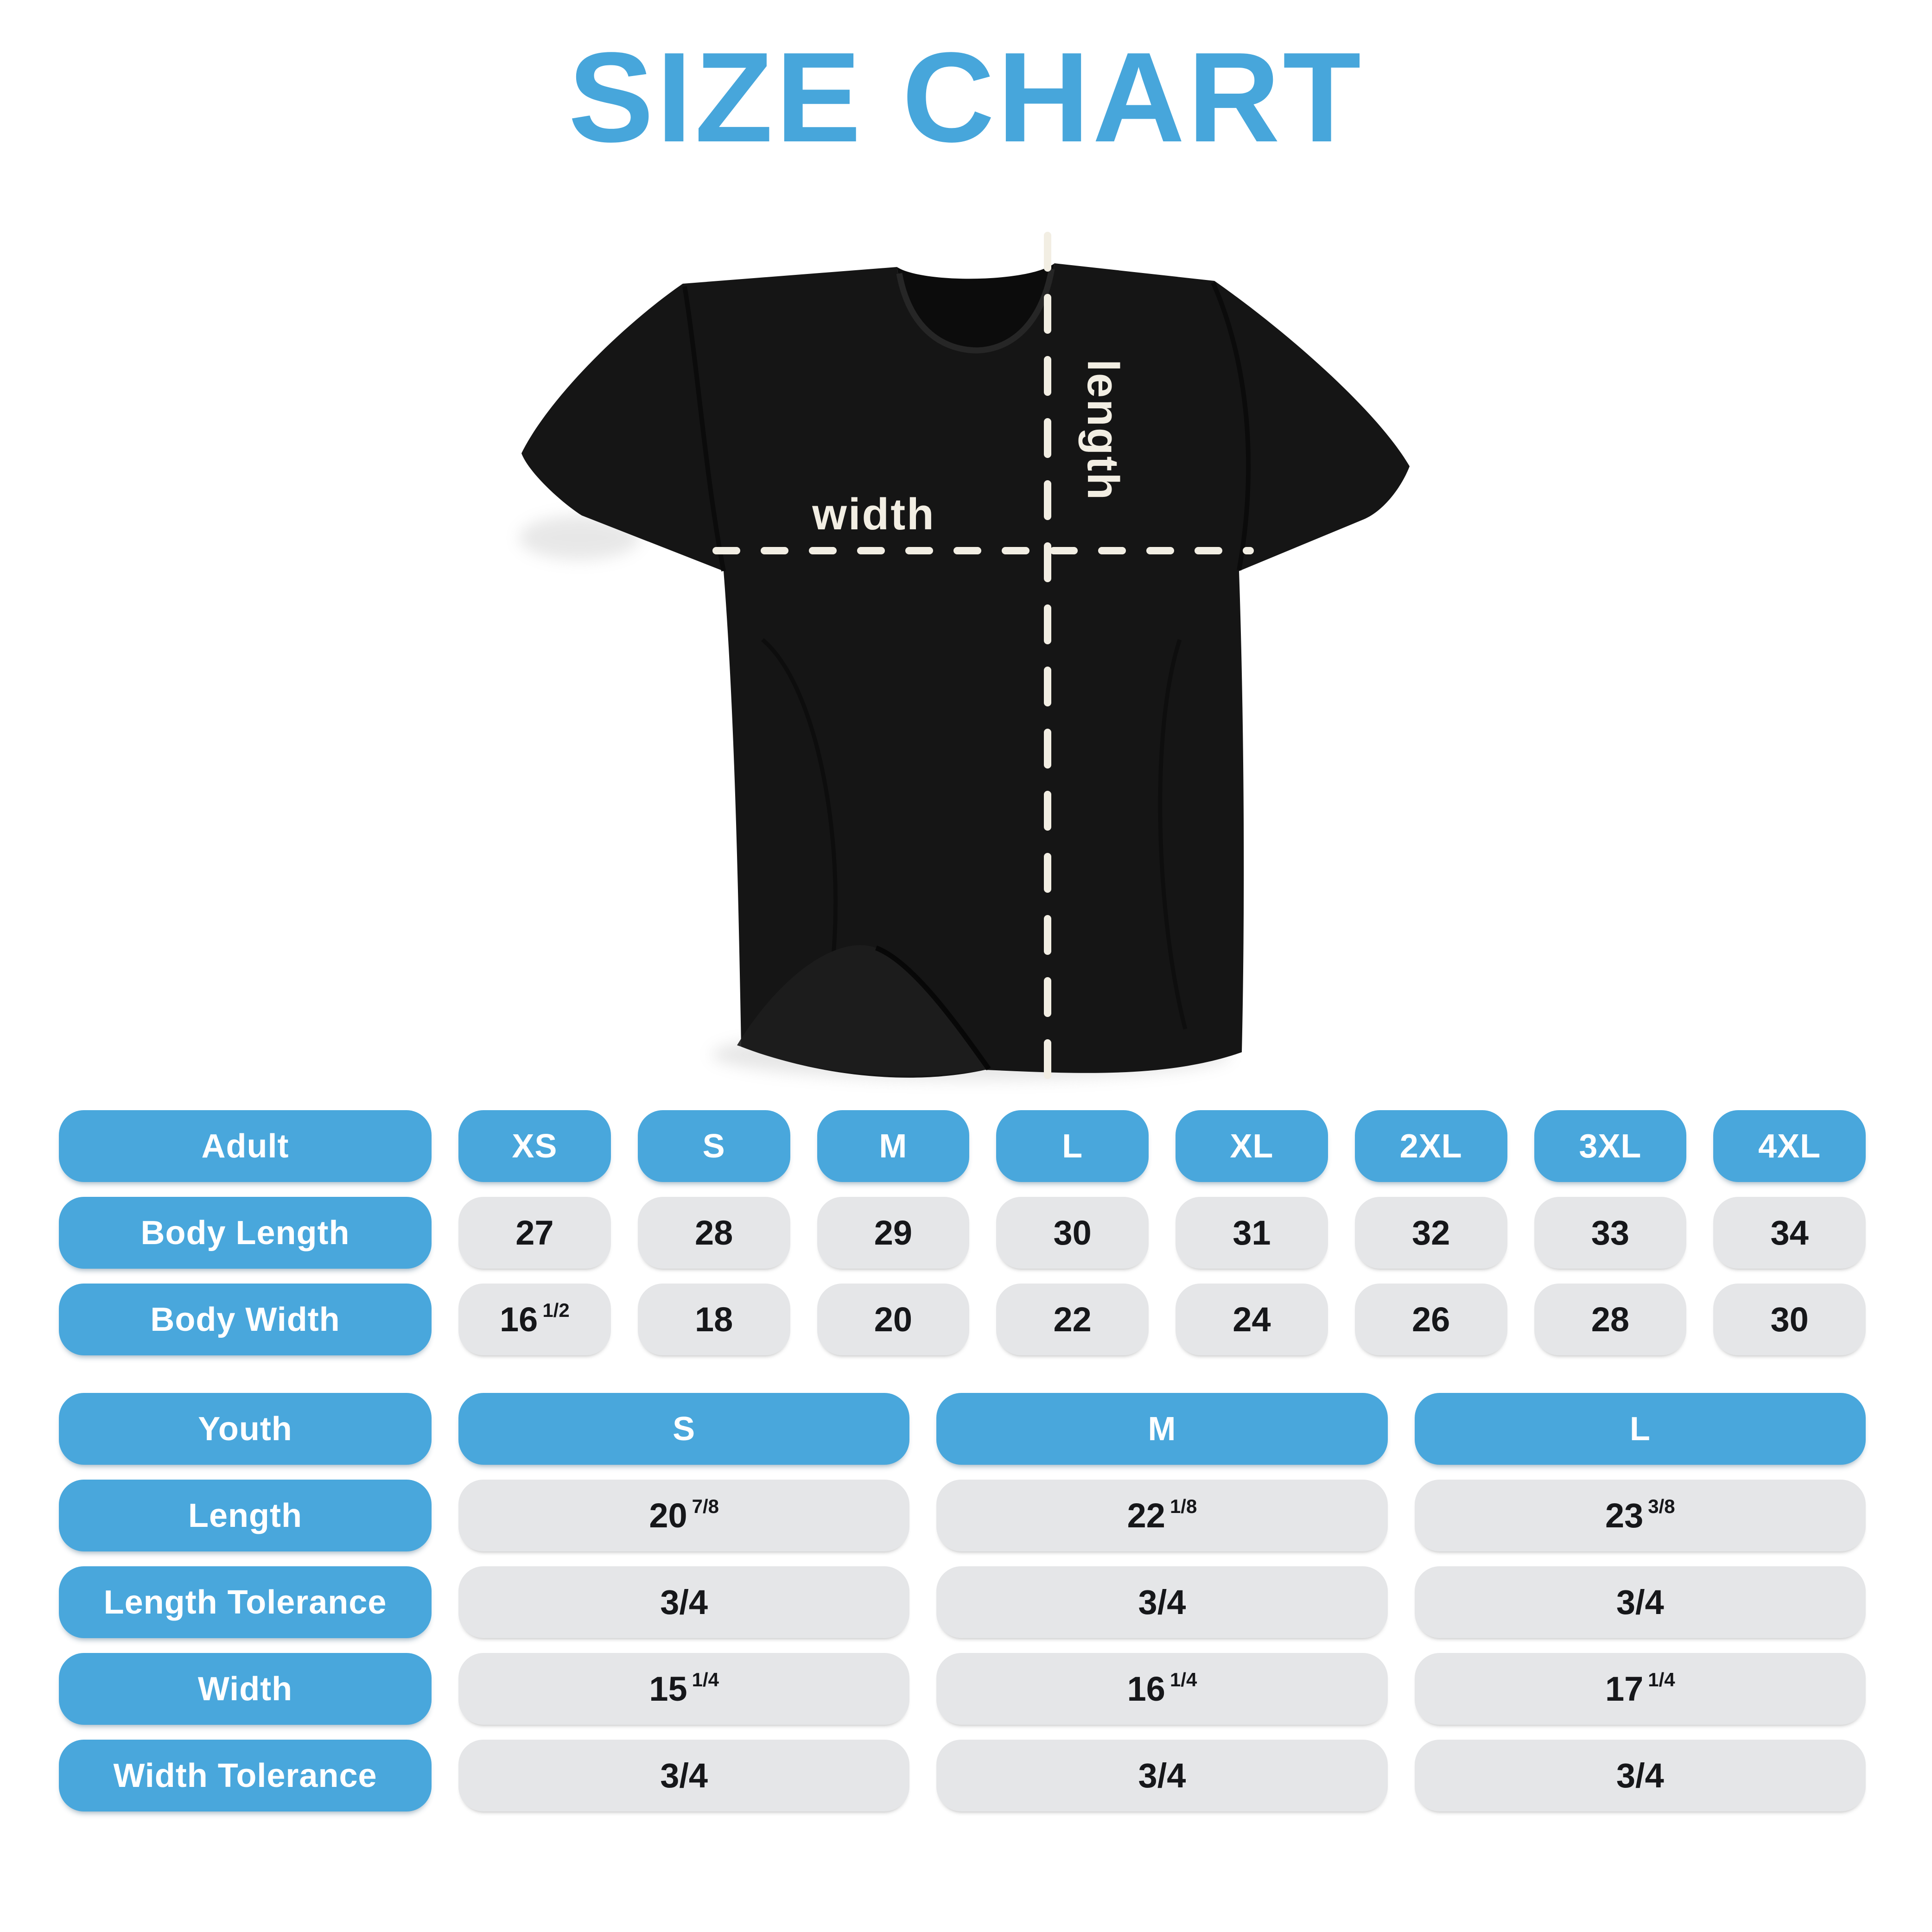 The height and width of the screenshot is (1932, 1932). Describe the element at coordinates (1610, 1146) in the screenshot. I see `adult-size-3xl: 3XL` at that location.